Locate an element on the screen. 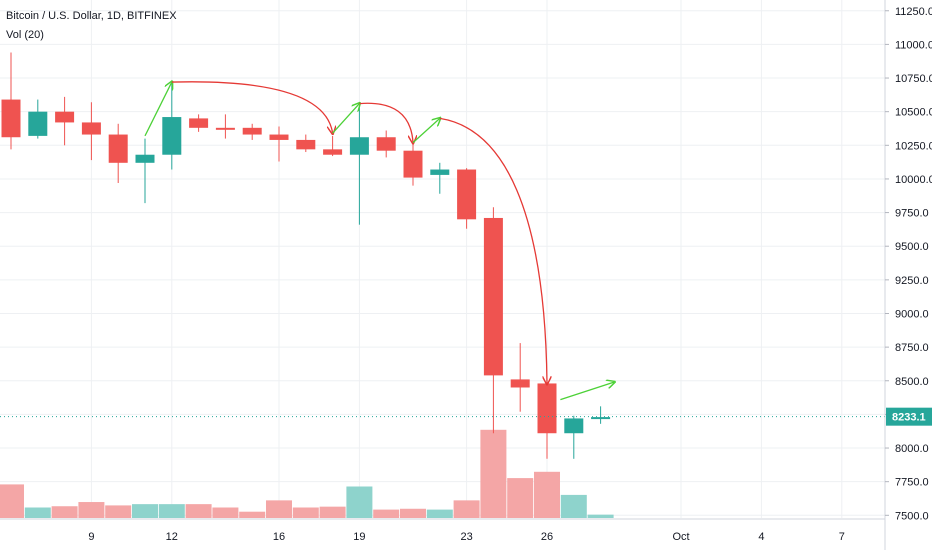 The width and height of the screenshot is (932, 555). price-tick-label: 9000.0 is located at coordinates (912, 314).